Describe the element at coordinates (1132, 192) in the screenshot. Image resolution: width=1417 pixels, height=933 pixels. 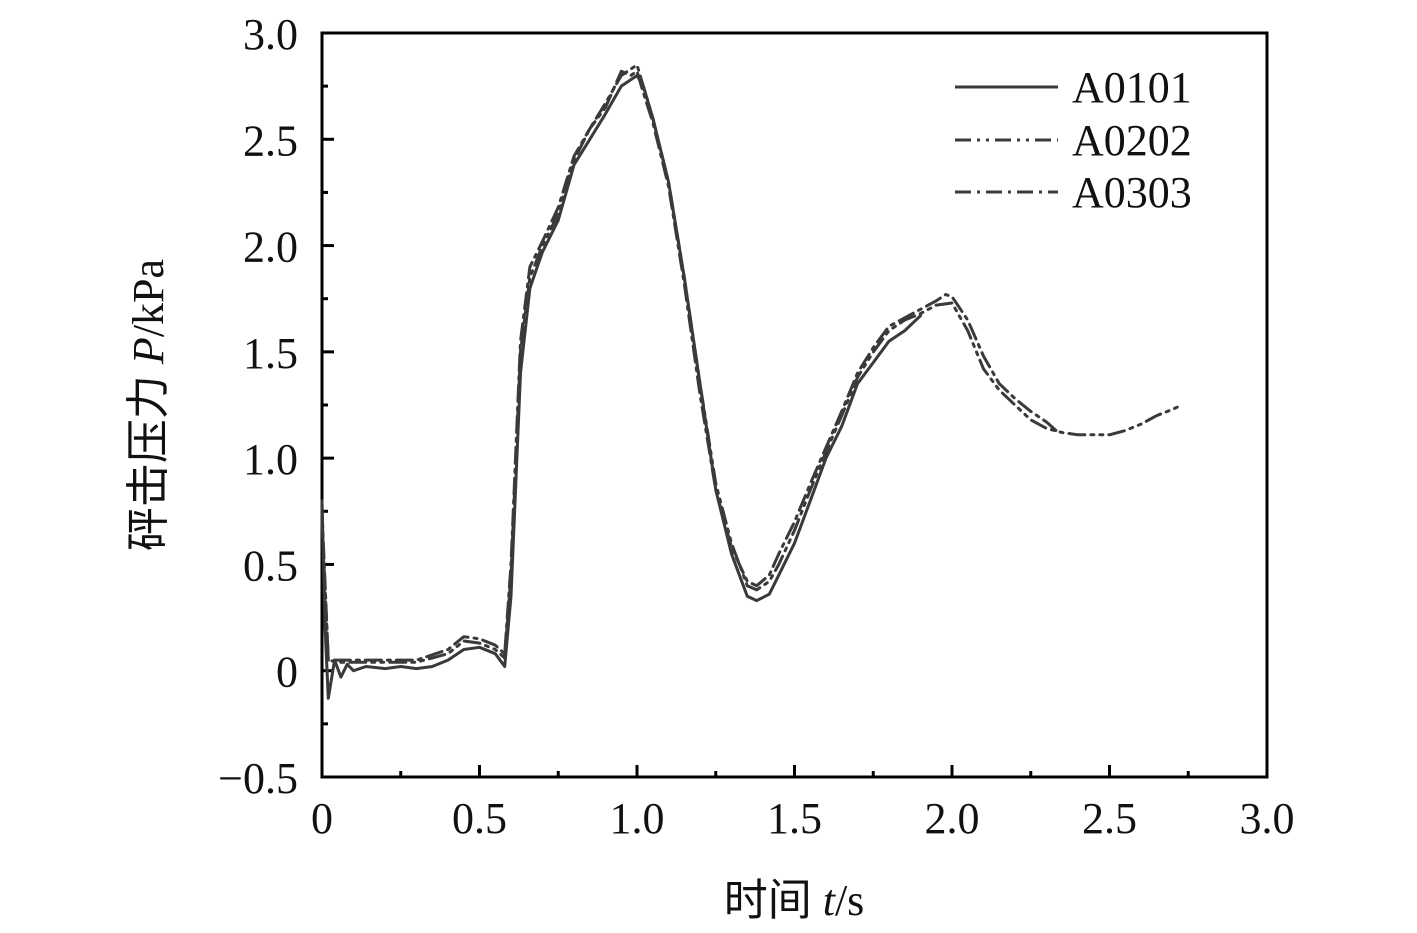
I see `legend-label-a0303: A0303` at that location.